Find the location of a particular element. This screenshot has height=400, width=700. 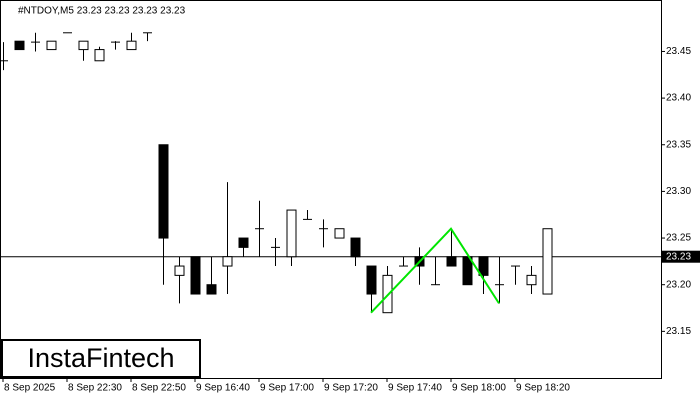

price-label: 23.23 is located at coordinates (678, 256).